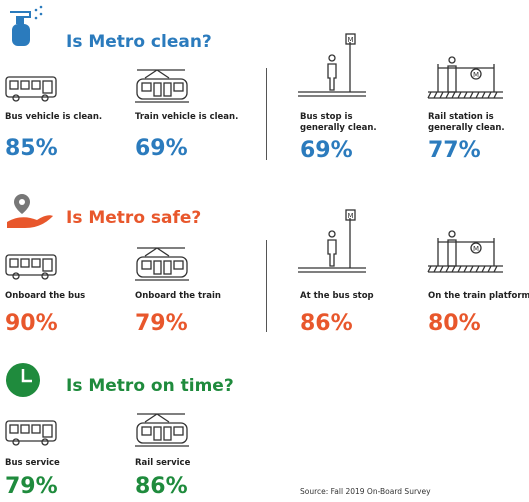  Describe the element at coordinates (139, 42) in the screenshot. I see `section-title: Is Metro clean?` at that location.